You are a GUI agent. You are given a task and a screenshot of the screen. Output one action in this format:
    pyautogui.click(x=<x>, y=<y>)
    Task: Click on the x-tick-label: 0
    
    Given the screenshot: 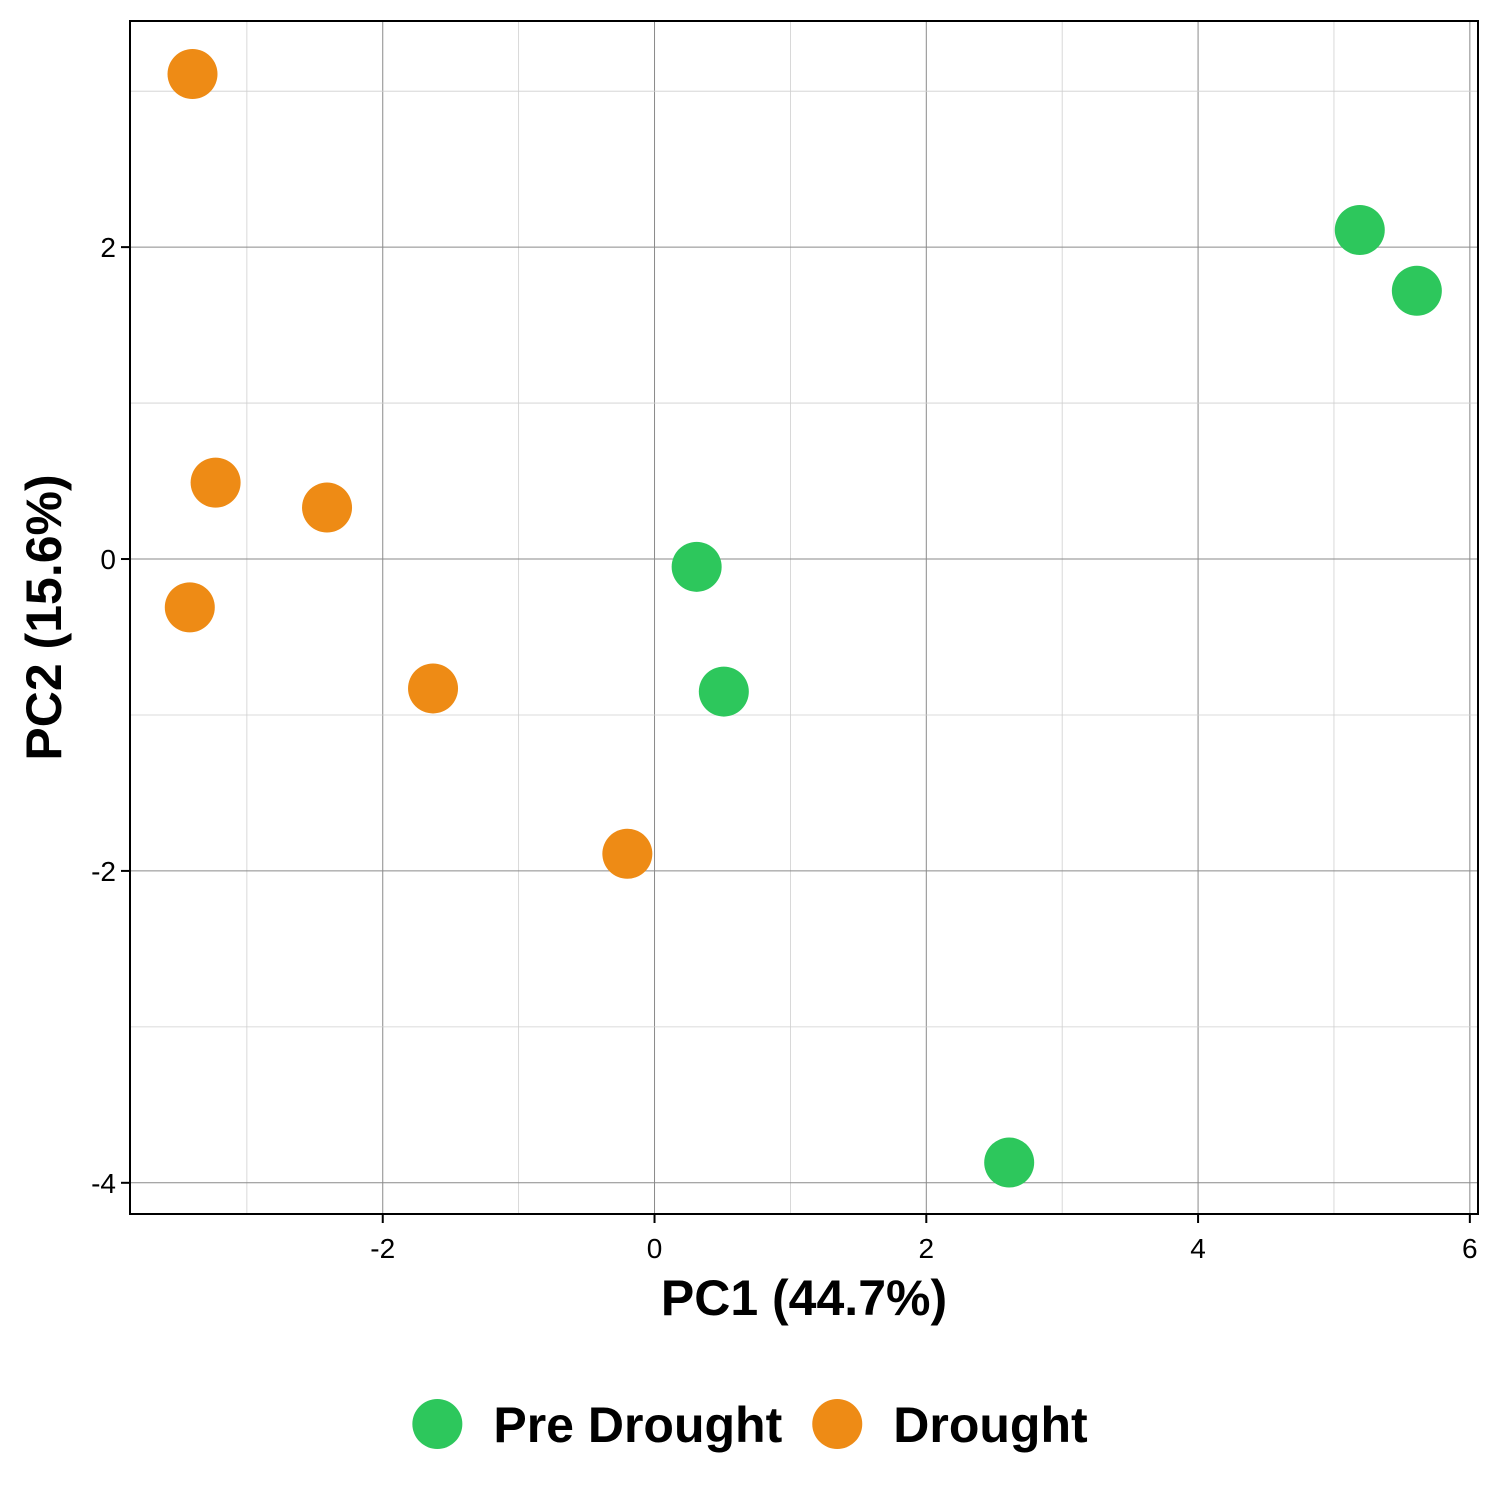 What is the action you would take?
    pyautogui.click(x=655, y=1248)
    